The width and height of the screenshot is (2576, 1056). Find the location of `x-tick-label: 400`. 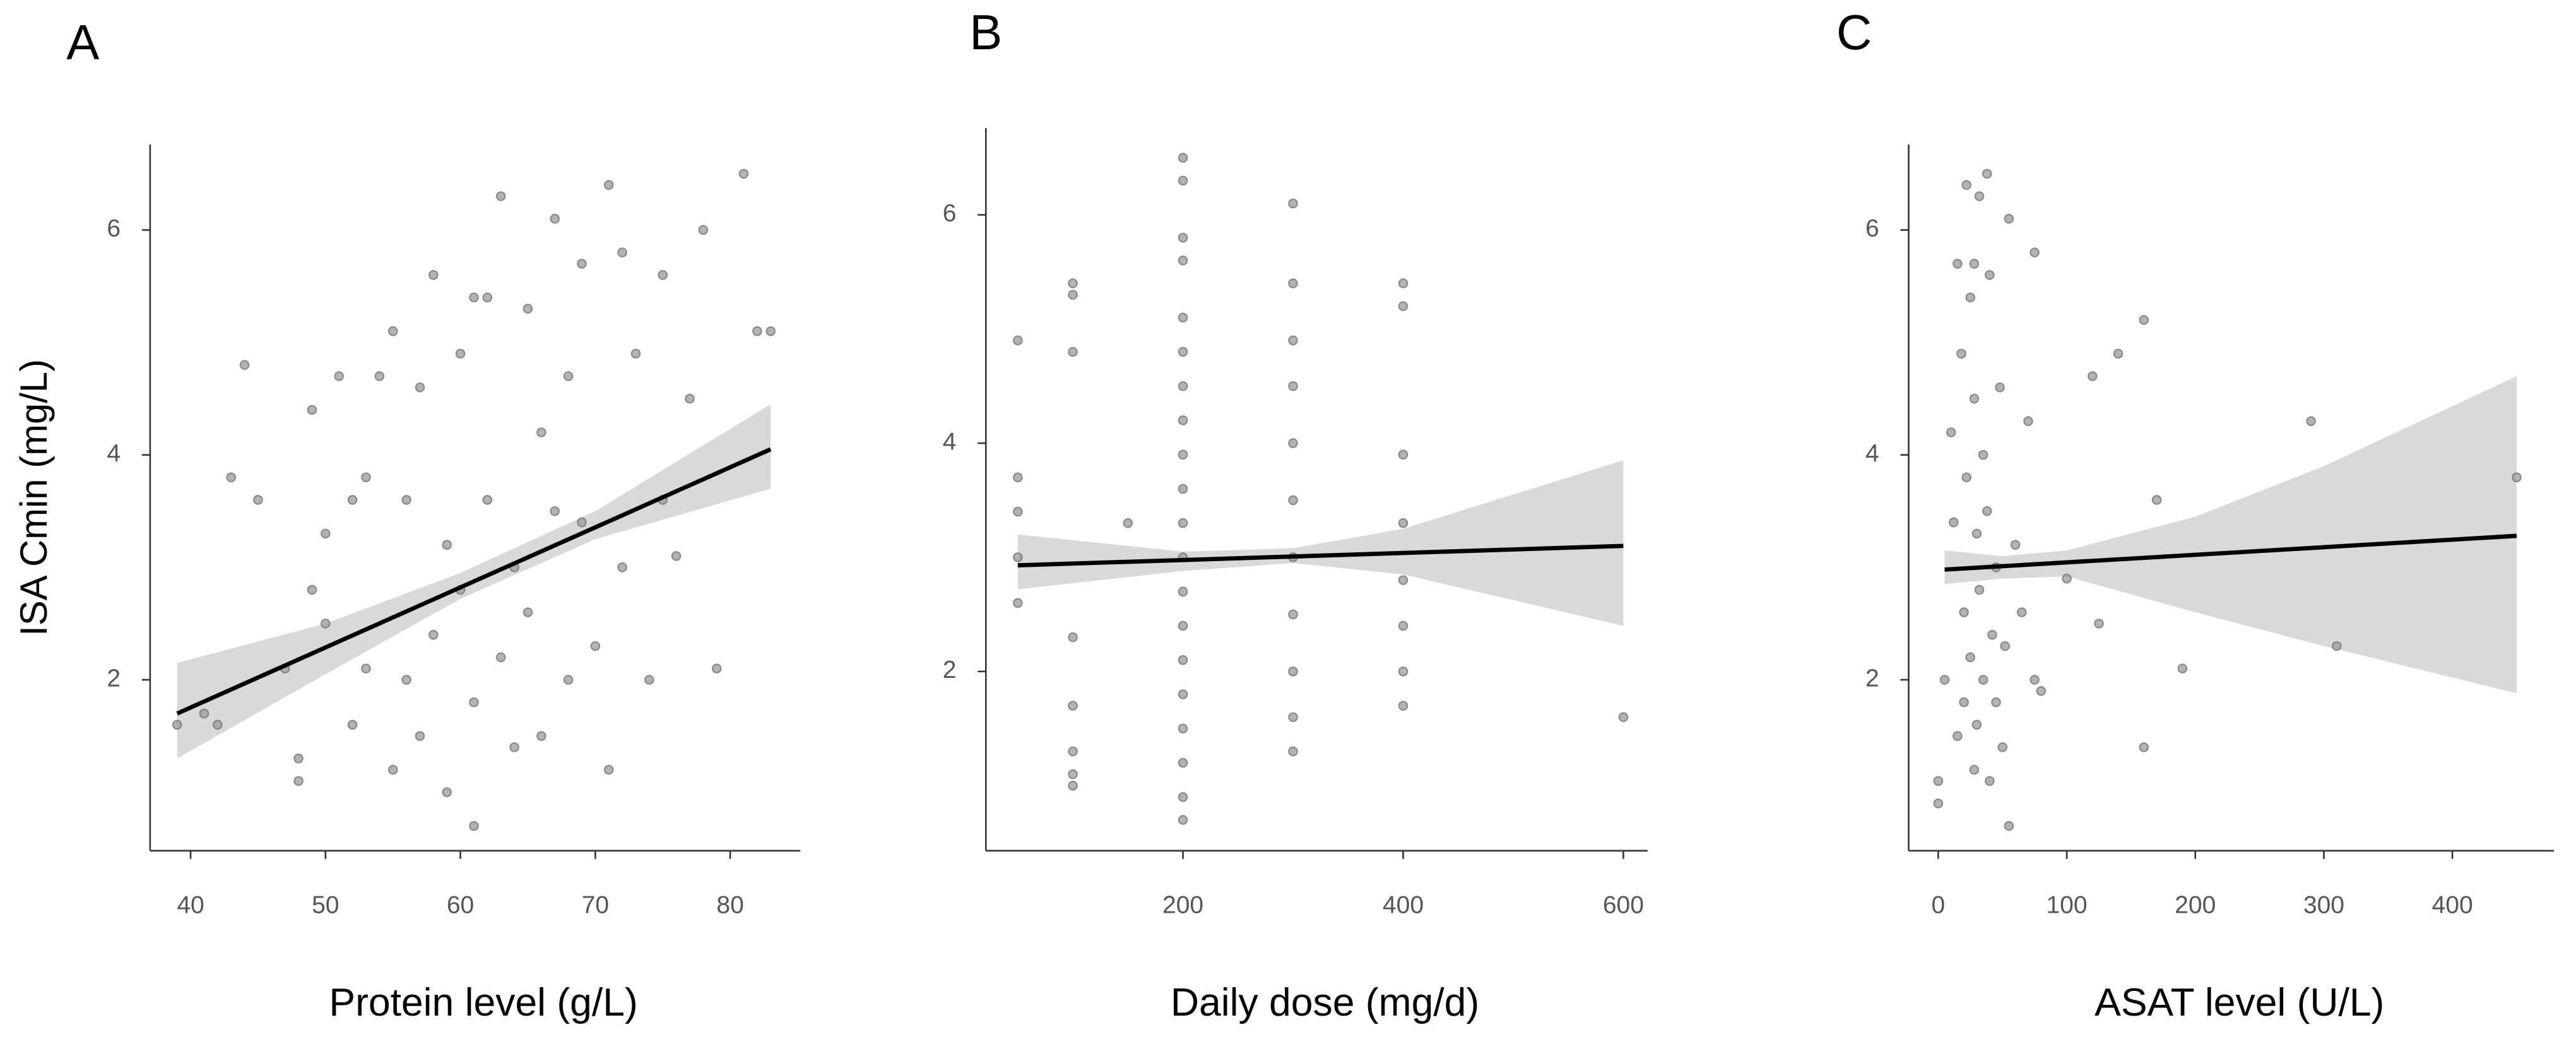

x-tick-label: 400 is located at coordinates (1403, 905).